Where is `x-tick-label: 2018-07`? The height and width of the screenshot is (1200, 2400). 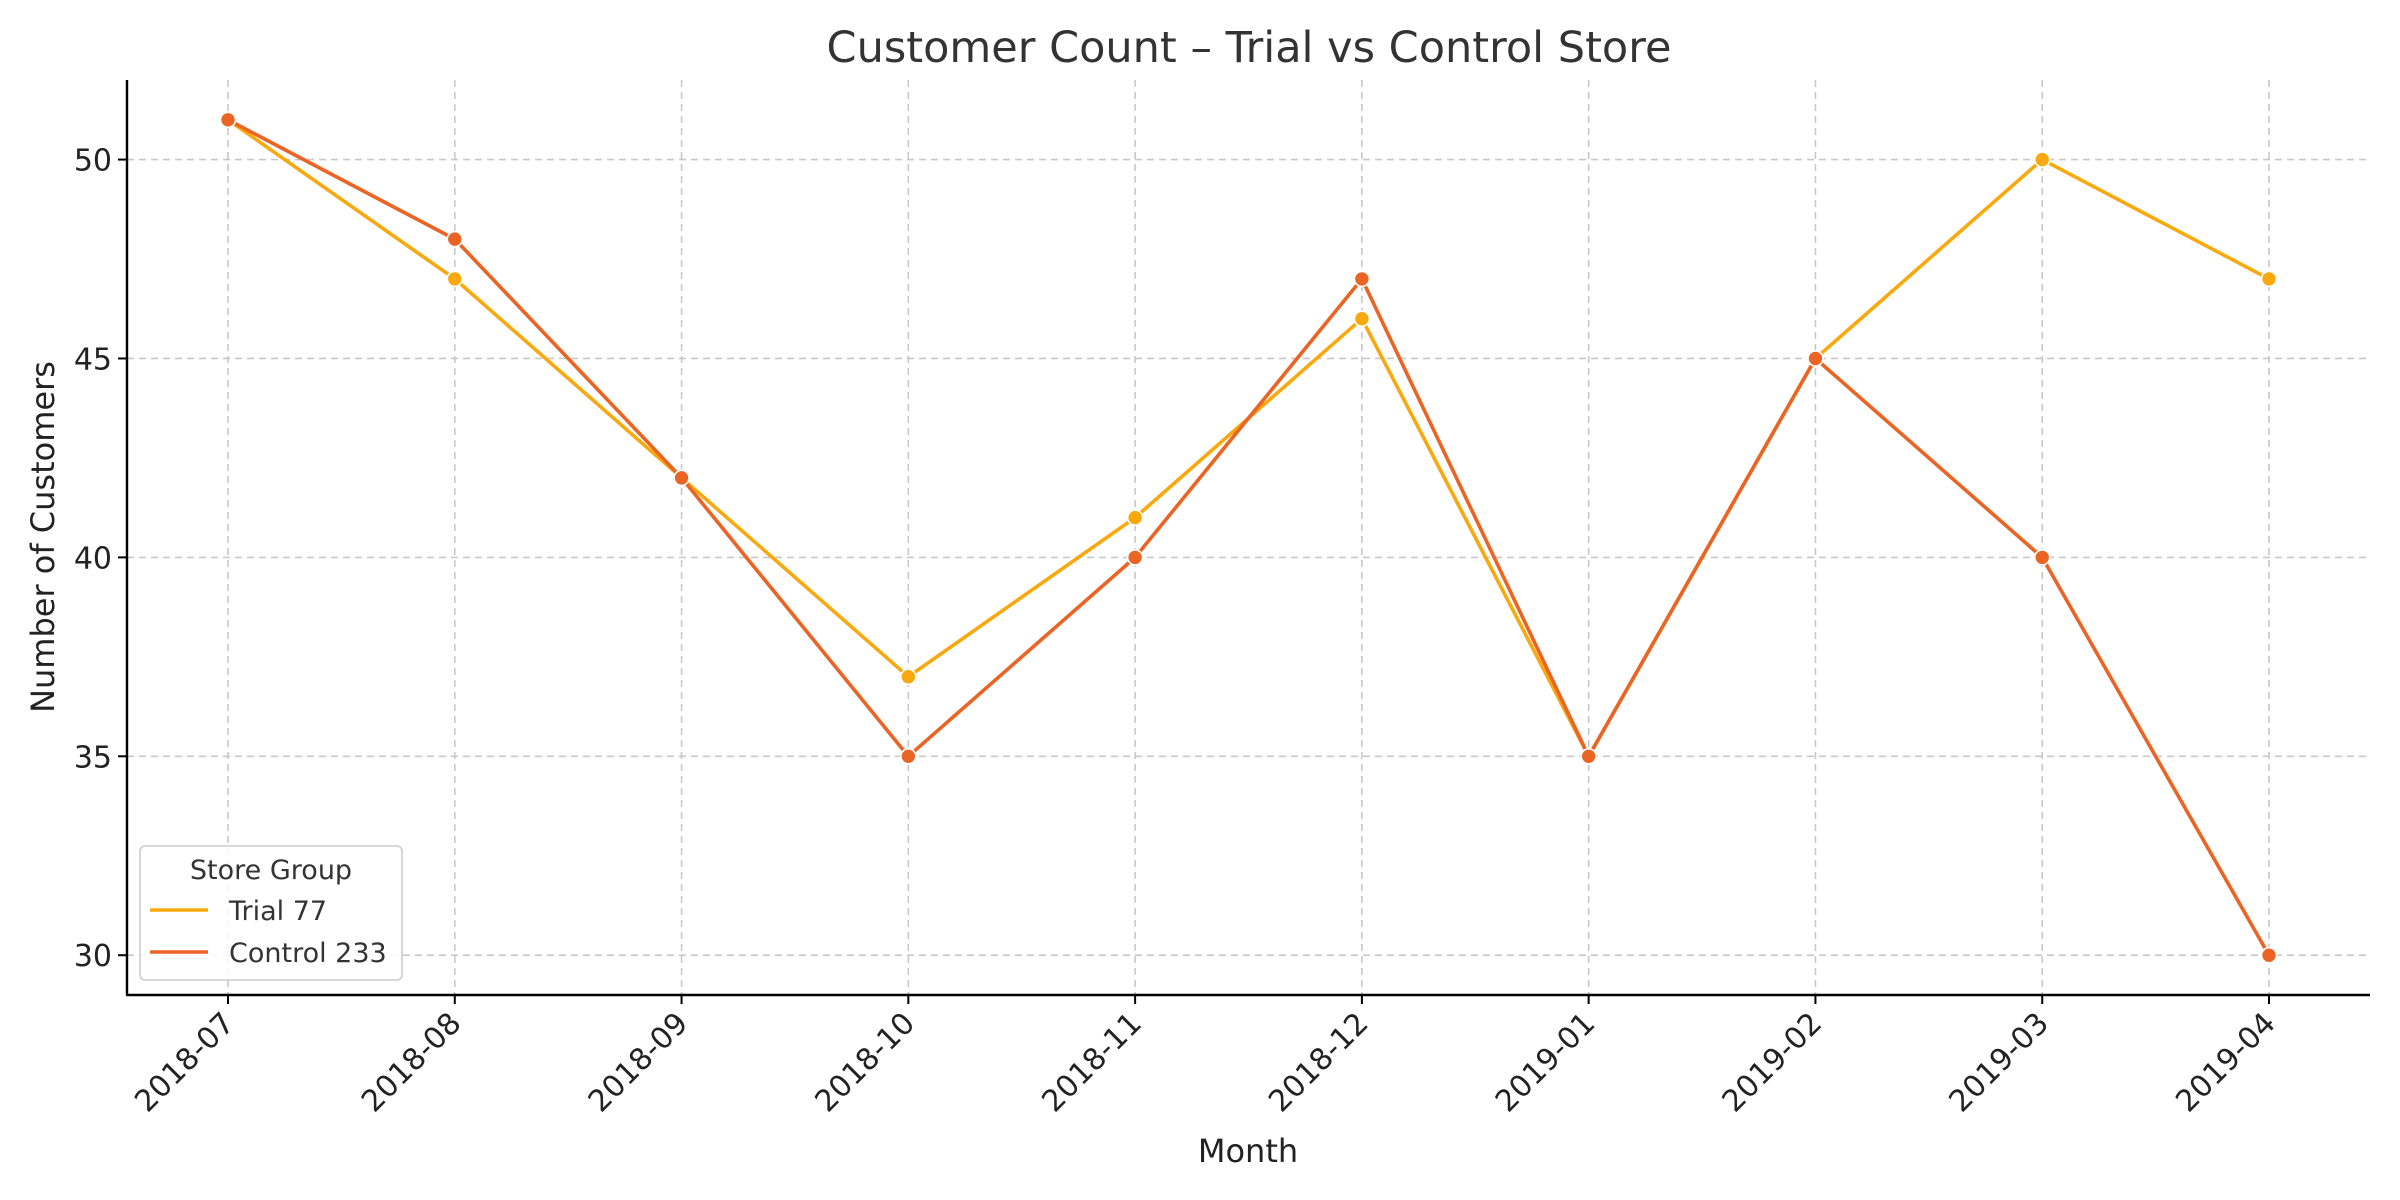
x-tick-label: 2018-07 is located at coordinates (184, 1062).